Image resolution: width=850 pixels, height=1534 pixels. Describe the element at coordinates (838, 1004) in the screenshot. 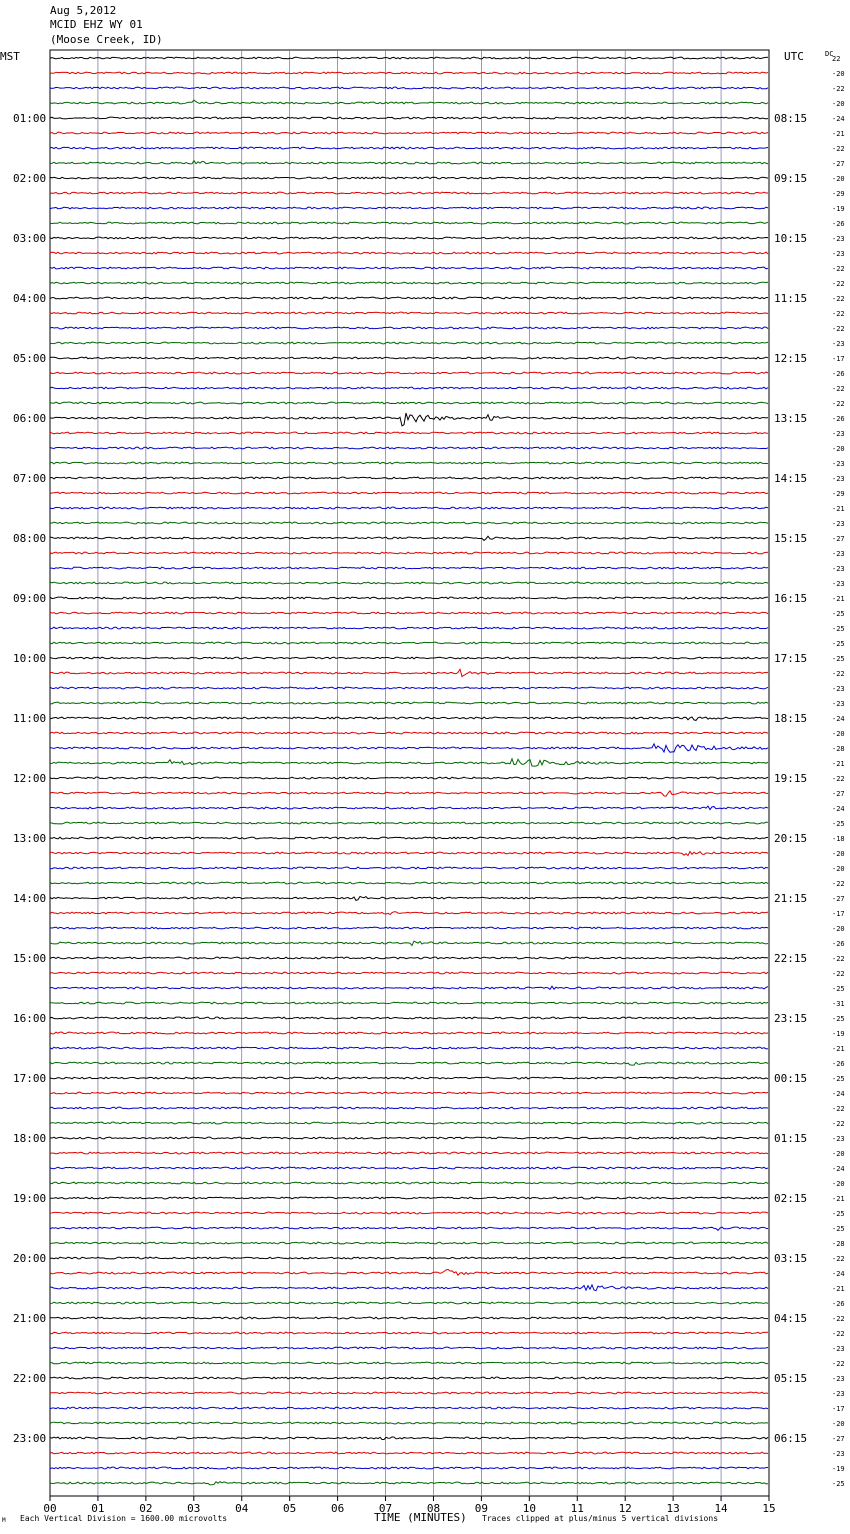

I see `dc-offset-label: -31` at that location.